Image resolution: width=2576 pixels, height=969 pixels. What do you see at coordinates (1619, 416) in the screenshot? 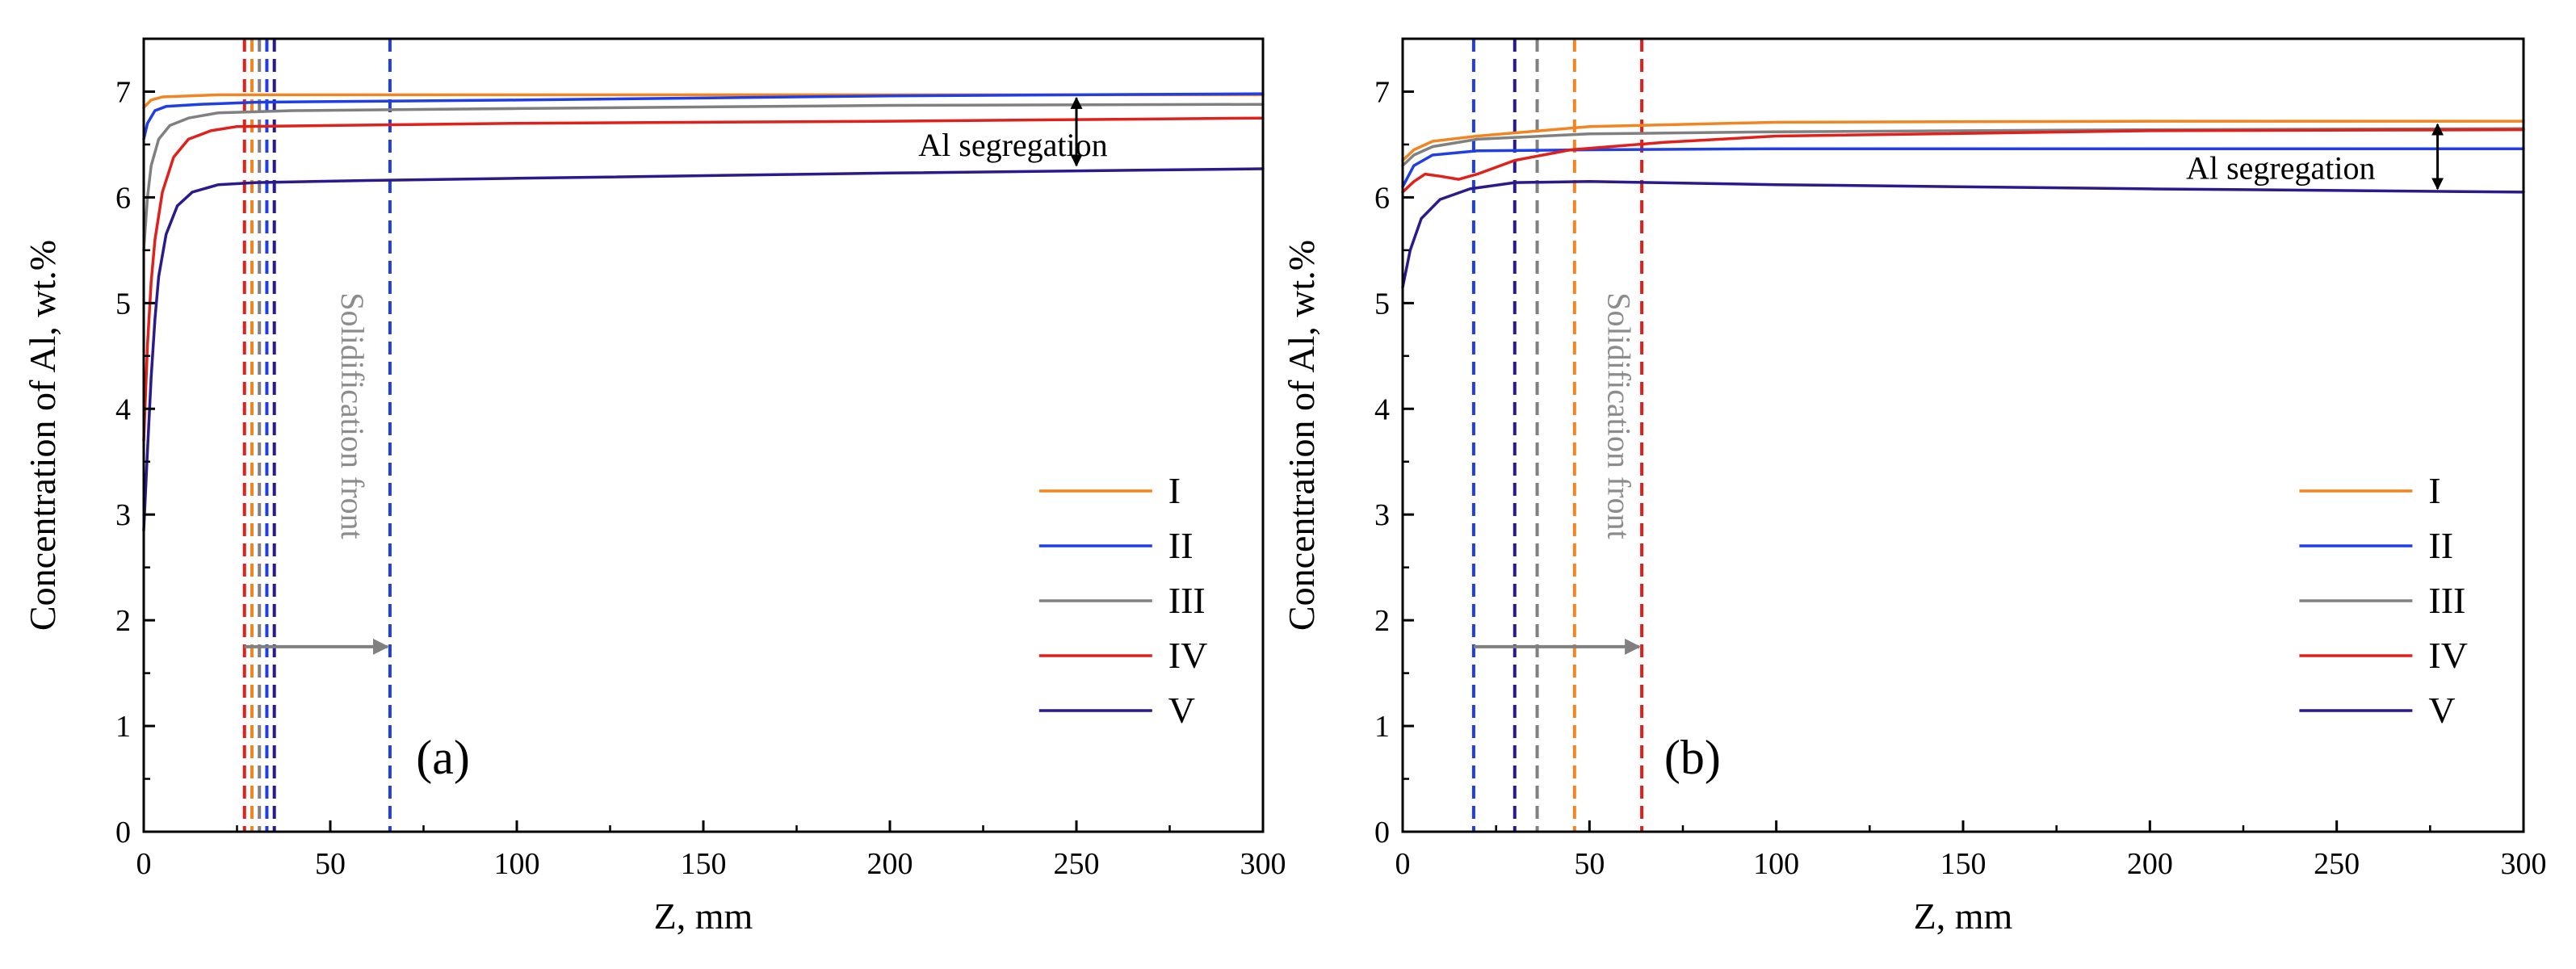
I see `solidification-front-label-b: Solidification front` at bounding box center [1619, 416].